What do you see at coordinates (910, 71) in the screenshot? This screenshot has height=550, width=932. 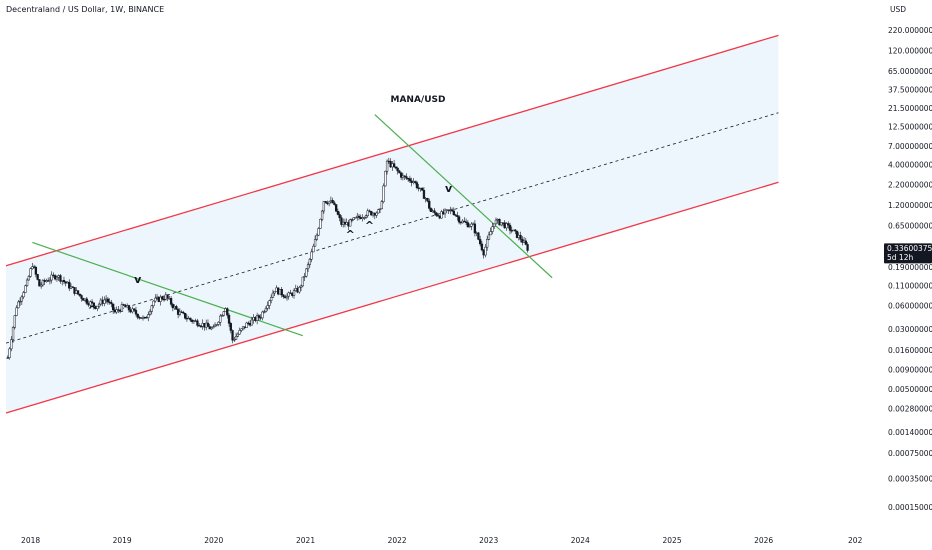 I see `y-tick-label: 65.00000000` at bounding box center [910, 71].